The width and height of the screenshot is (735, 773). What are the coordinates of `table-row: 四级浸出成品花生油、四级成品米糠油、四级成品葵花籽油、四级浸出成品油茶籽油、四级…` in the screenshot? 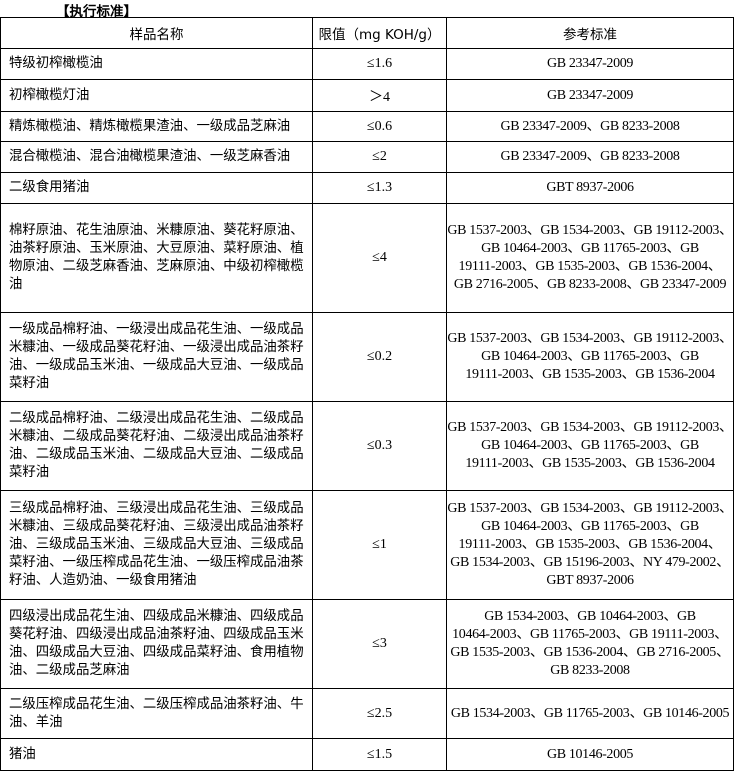 It's located at (367, 644).